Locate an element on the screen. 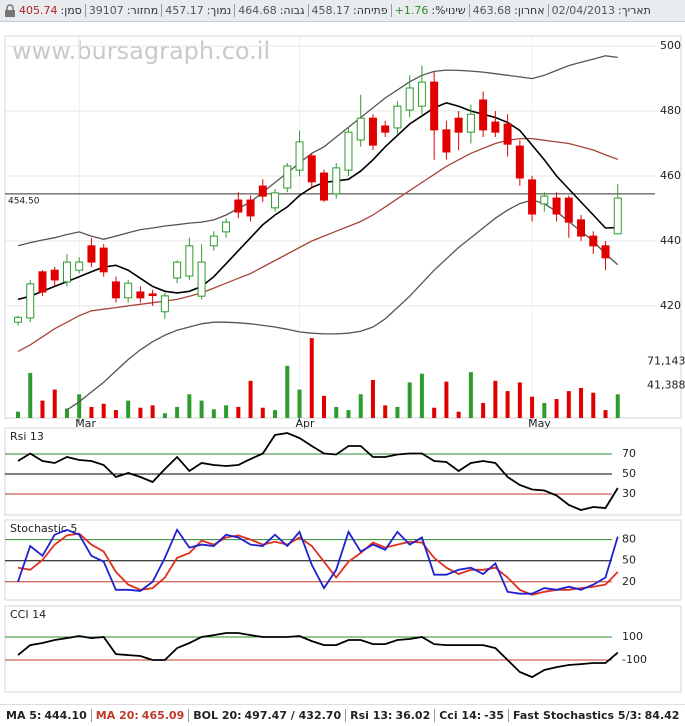 This screenshot has width=685, height=726. y-tick-label: 420 is located at coordinates (670, 305).